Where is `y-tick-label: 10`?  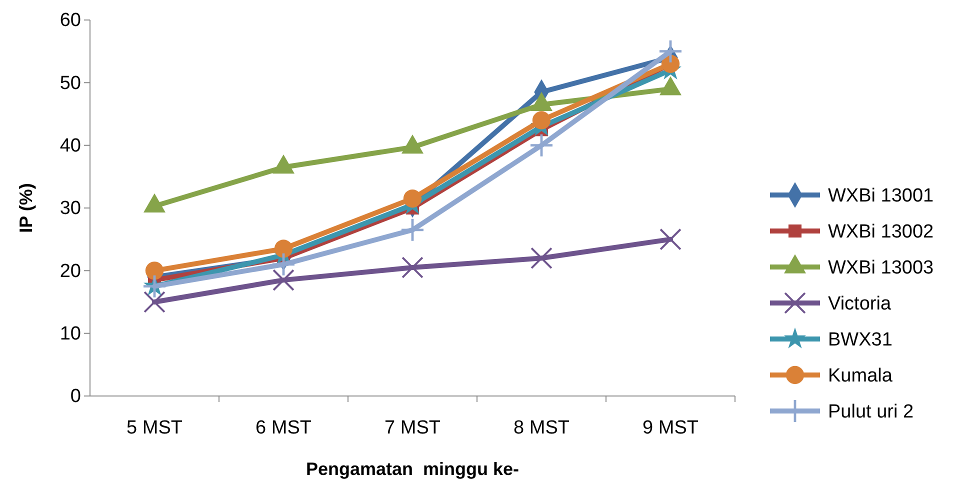
y-tick-label: 10 is located at coordinates (70, 333).